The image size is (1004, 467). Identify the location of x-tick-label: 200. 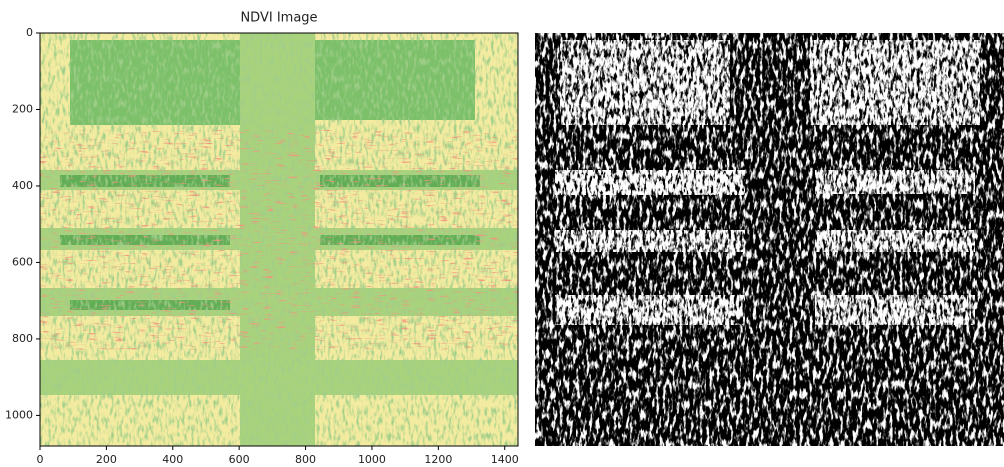
(106, 459).